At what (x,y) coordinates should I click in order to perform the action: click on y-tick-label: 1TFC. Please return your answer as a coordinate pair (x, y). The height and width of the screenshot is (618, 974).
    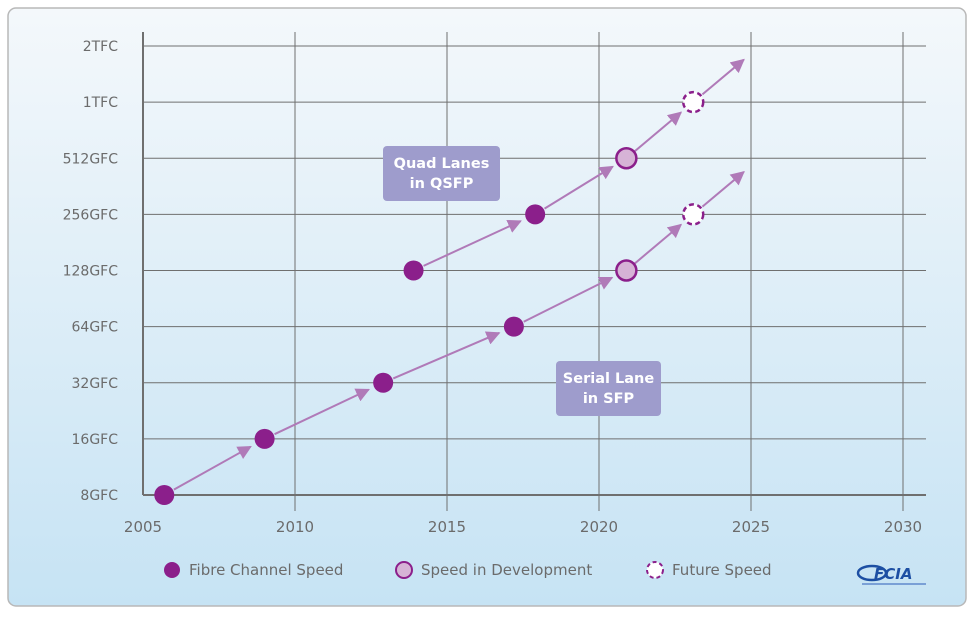
    Looking at the image, I should click on (101, 103).